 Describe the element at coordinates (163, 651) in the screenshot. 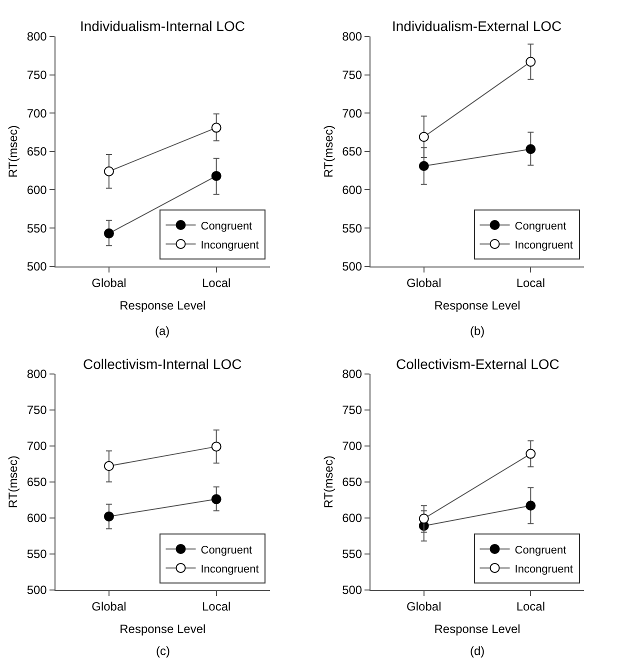

I see `text: (c)` at that location.